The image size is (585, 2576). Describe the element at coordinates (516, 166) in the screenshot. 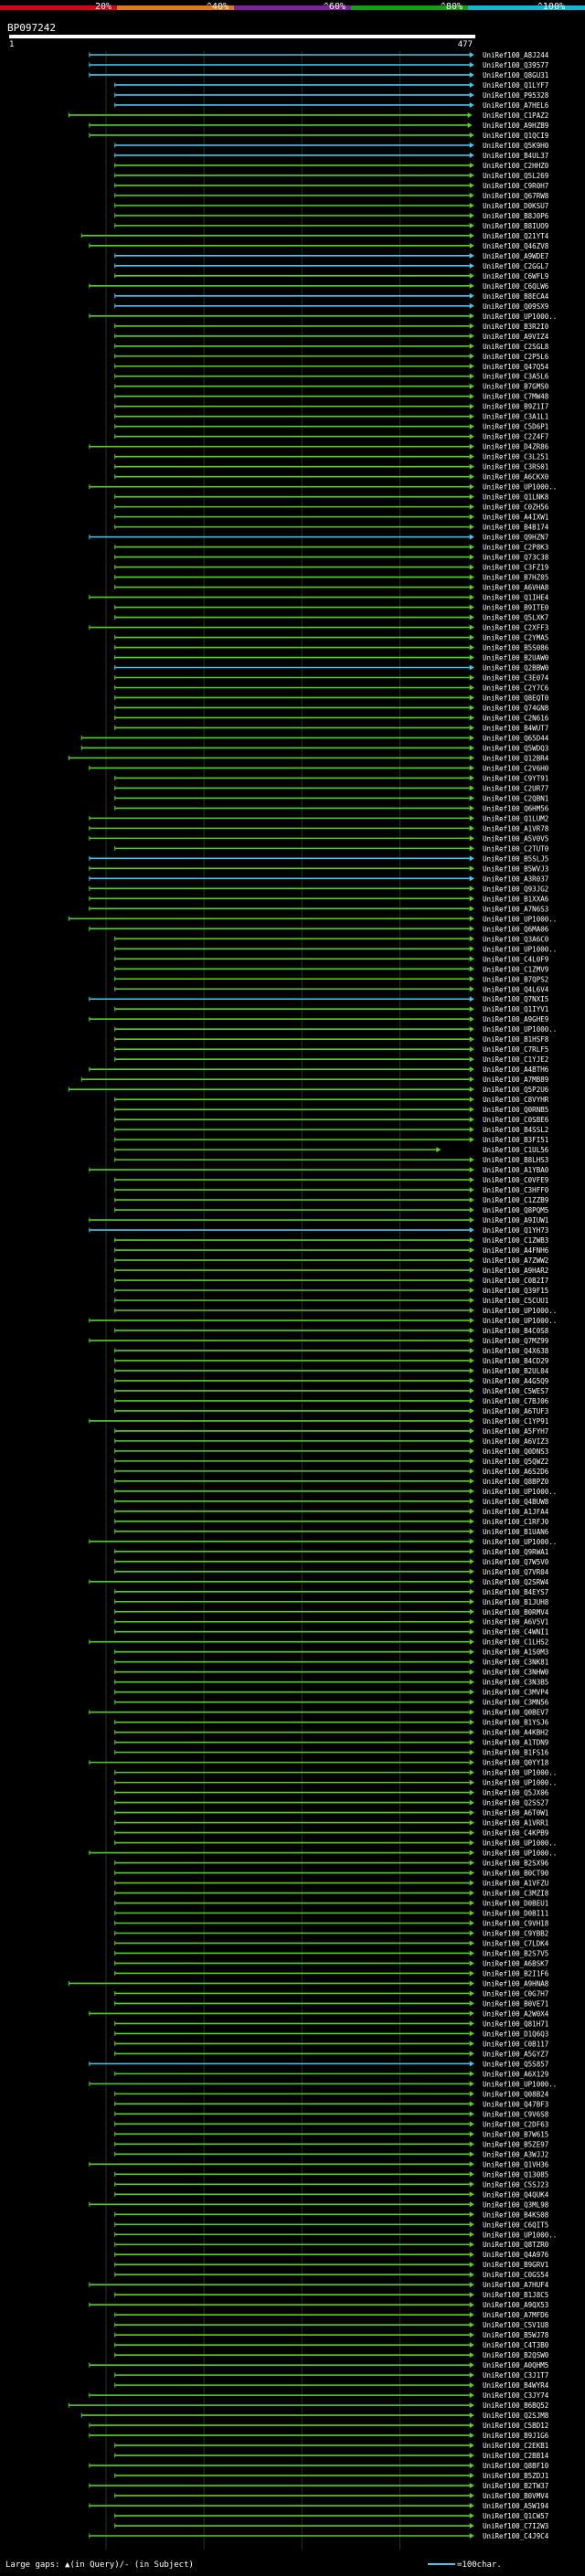

I see `hit-label: UniRef100_C2HHZ0` at that location.